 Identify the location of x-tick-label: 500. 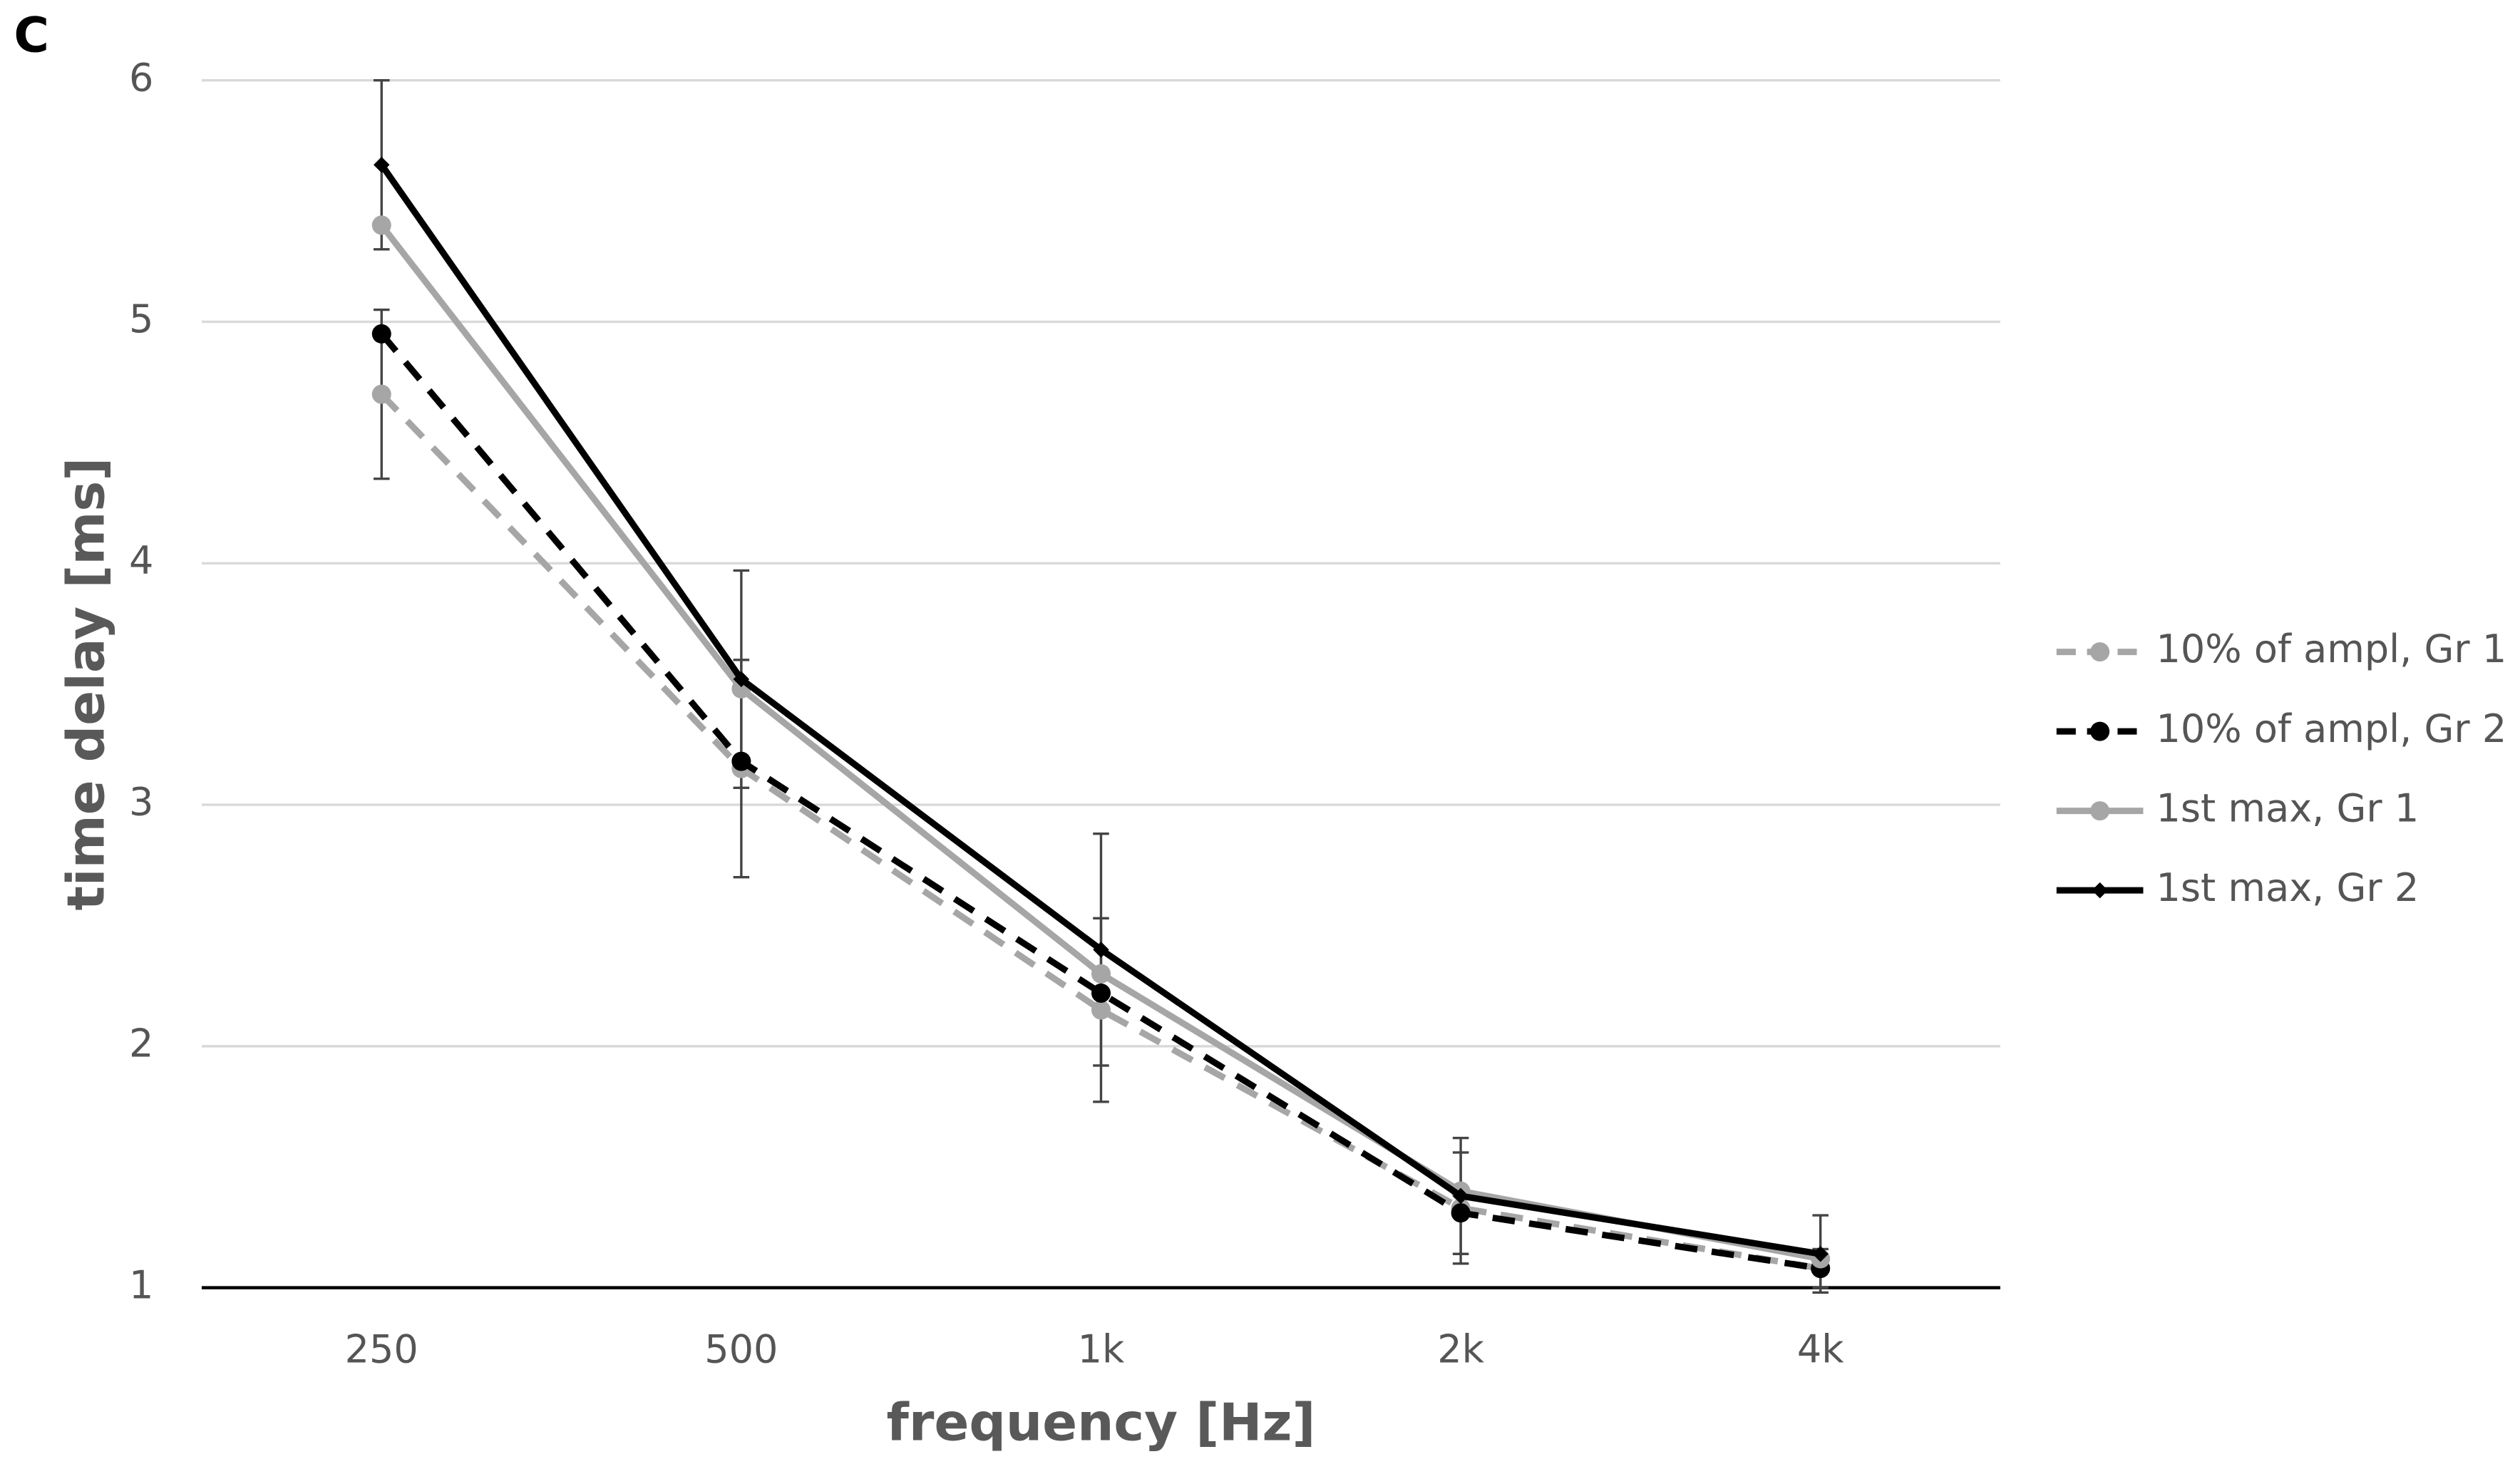
(741, 1348).